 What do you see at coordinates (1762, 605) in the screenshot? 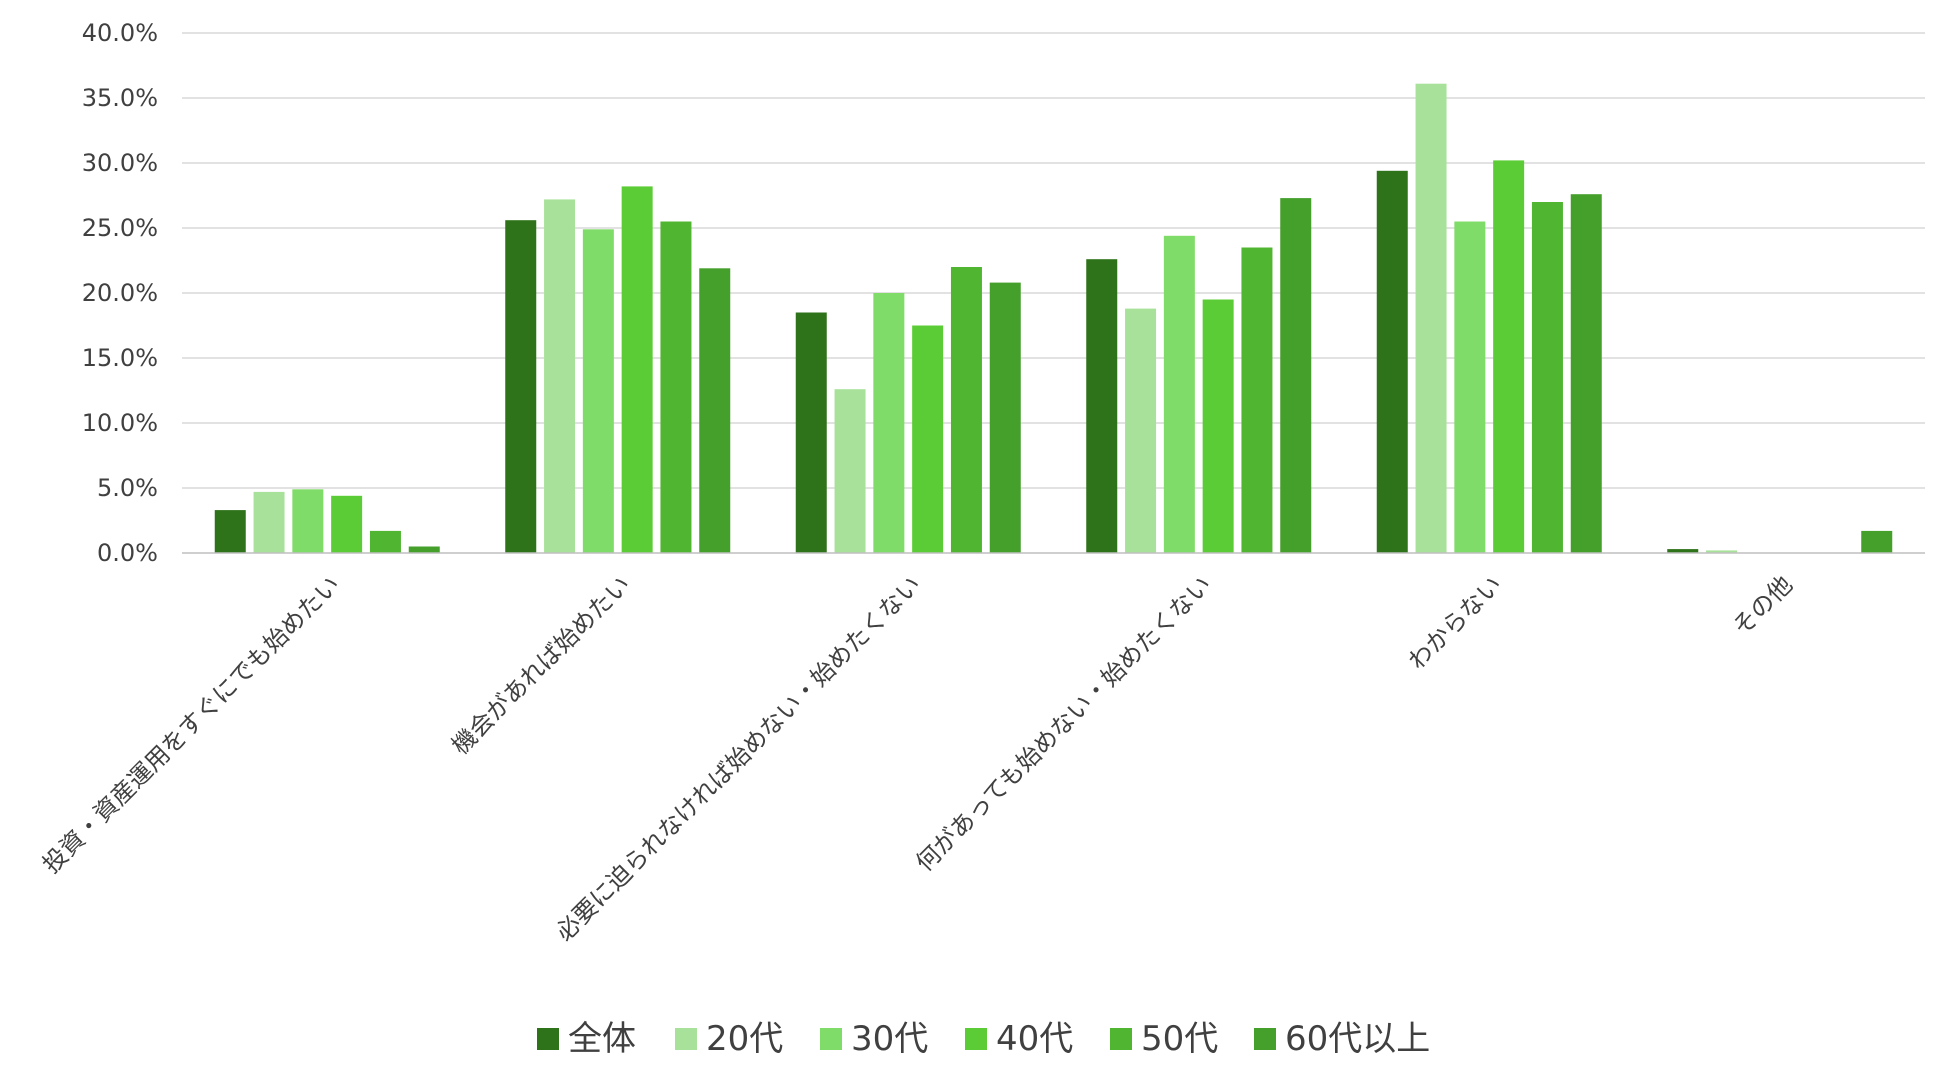
I see `category-label: その他` at bounding box center [1762, 605].